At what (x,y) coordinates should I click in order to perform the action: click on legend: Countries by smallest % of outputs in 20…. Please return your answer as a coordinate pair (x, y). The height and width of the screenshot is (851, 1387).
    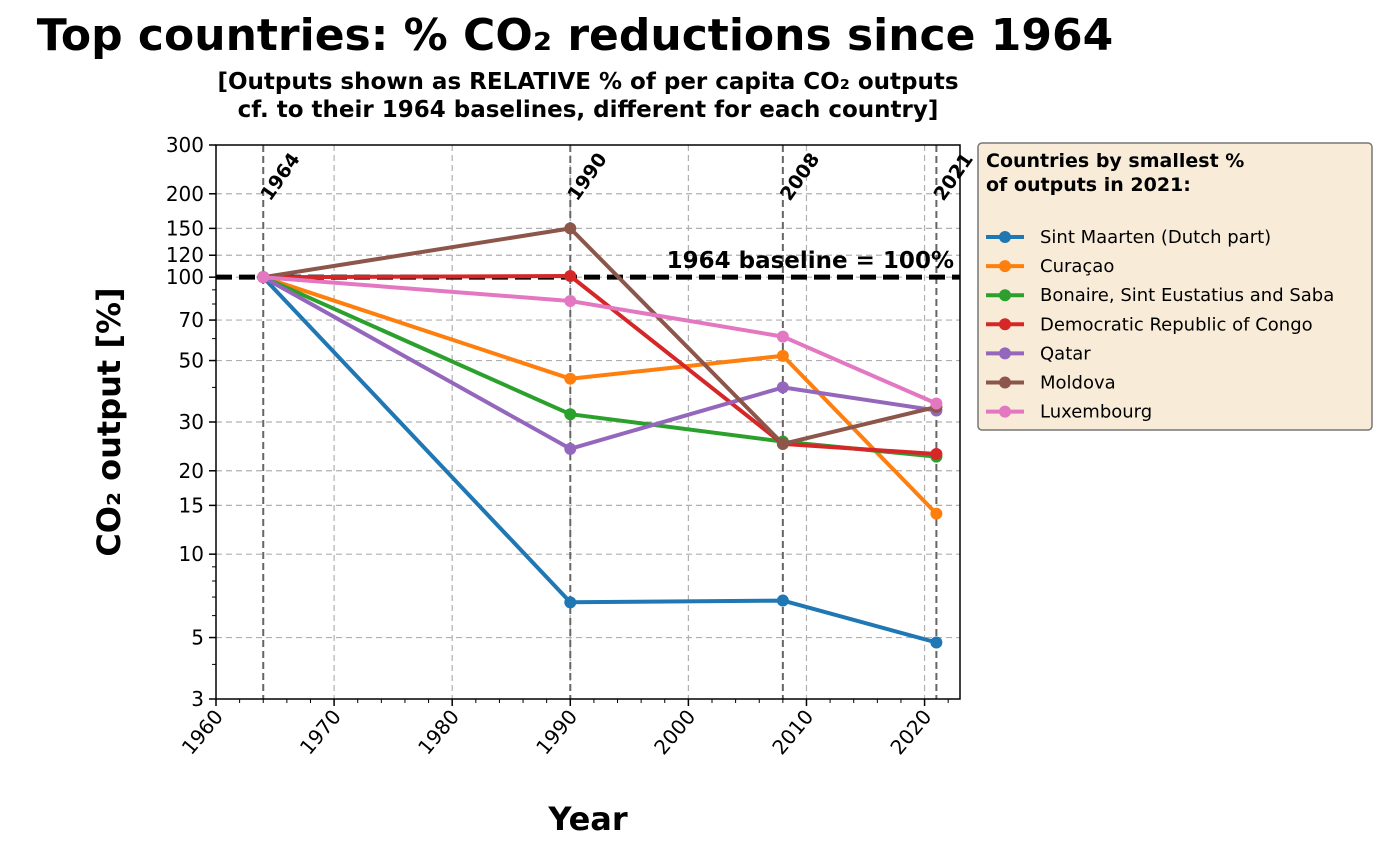
    Looking at the image, I should click on (1175, 286).